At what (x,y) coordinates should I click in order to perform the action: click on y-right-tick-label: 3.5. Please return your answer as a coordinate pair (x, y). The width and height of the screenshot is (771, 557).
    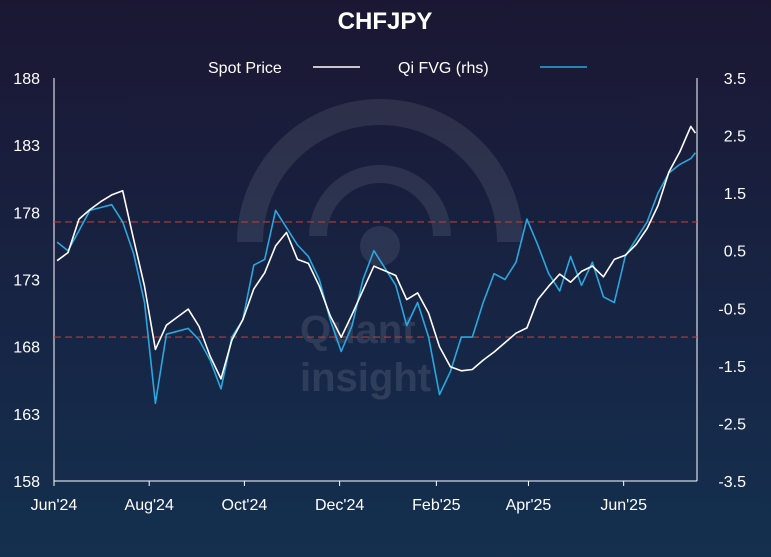
    Looking at the image, I should click on (735, 79).